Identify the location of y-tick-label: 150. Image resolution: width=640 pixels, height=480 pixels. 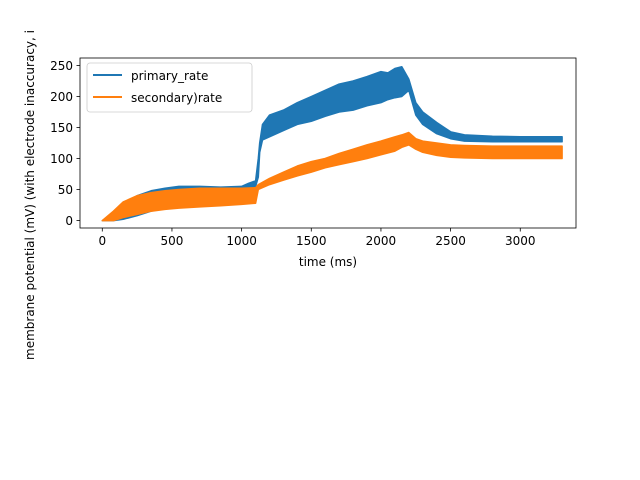
(61, 128).